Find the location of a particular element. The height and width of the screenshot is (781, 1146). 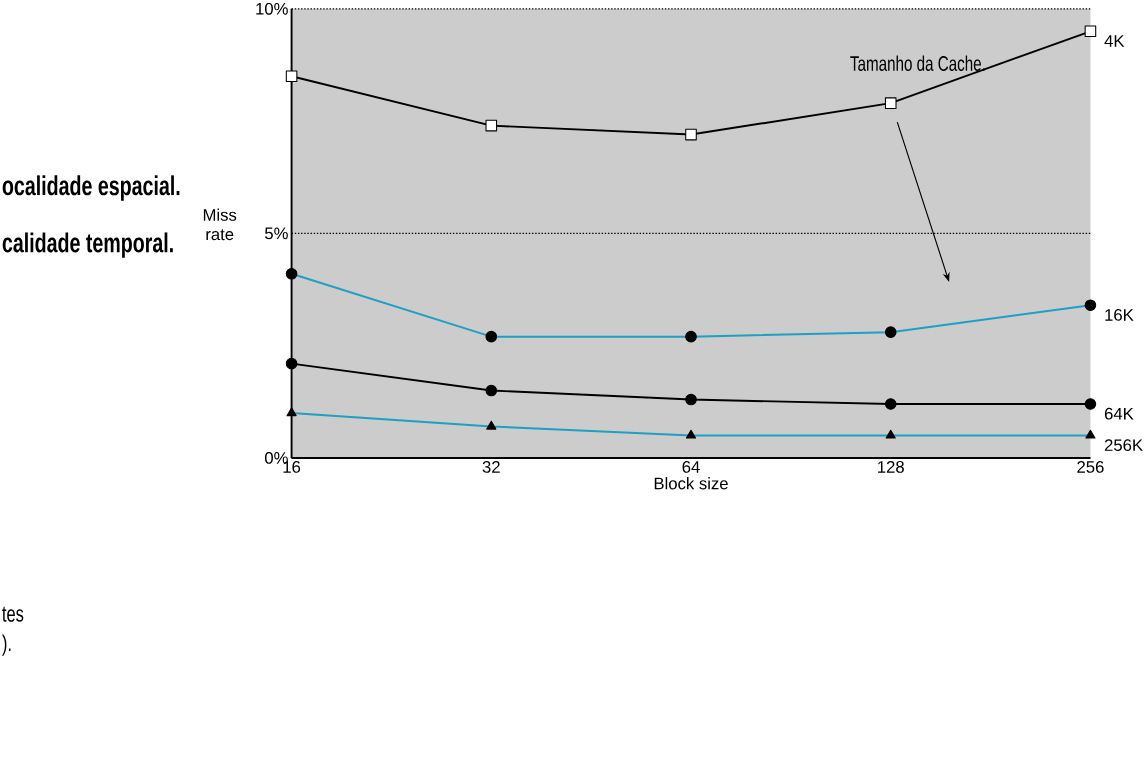

x-axis-title: Block size is located at coordinates (691, 483).